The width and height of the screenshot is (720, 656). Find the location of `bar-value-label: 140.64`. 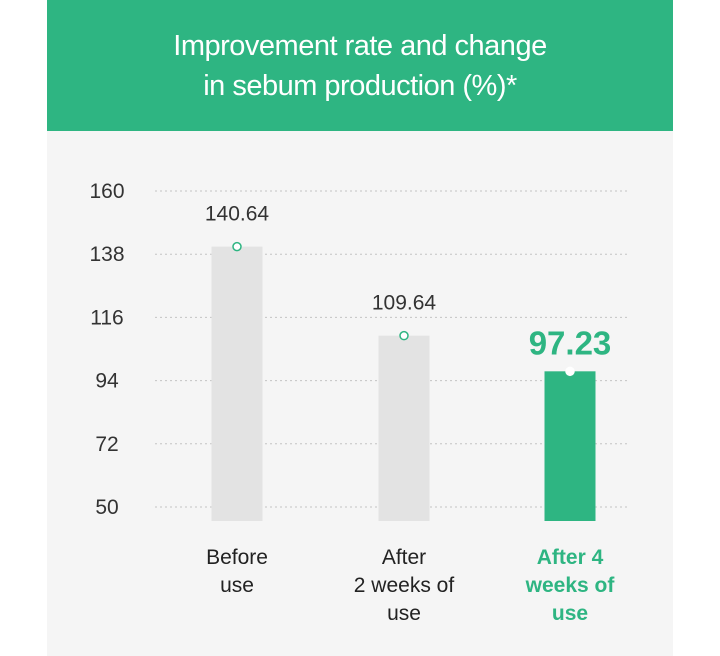

bar-value-label: 140.64 is located at coordinates (237, 214).